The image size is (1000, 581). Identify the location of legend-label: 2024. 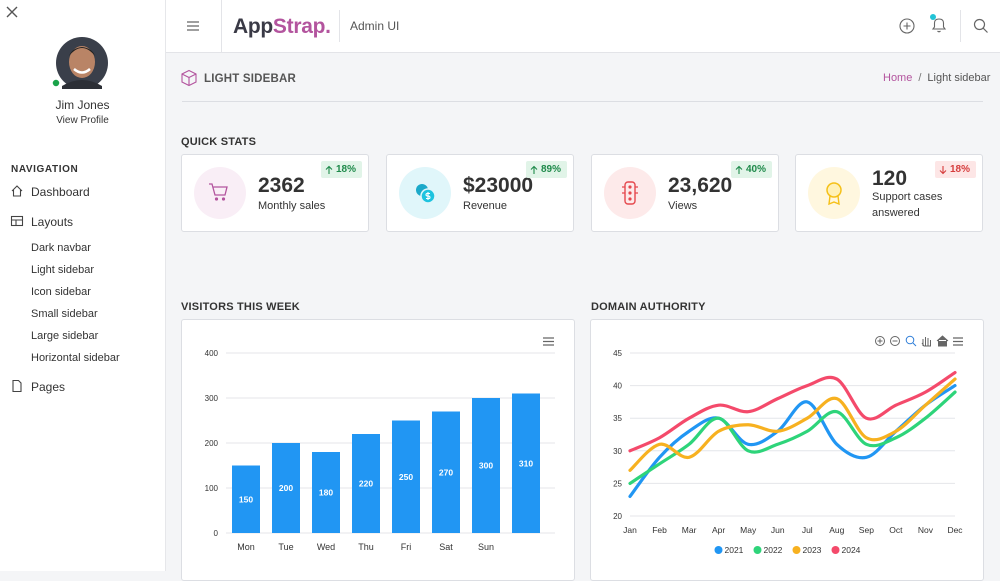
(851, 550).